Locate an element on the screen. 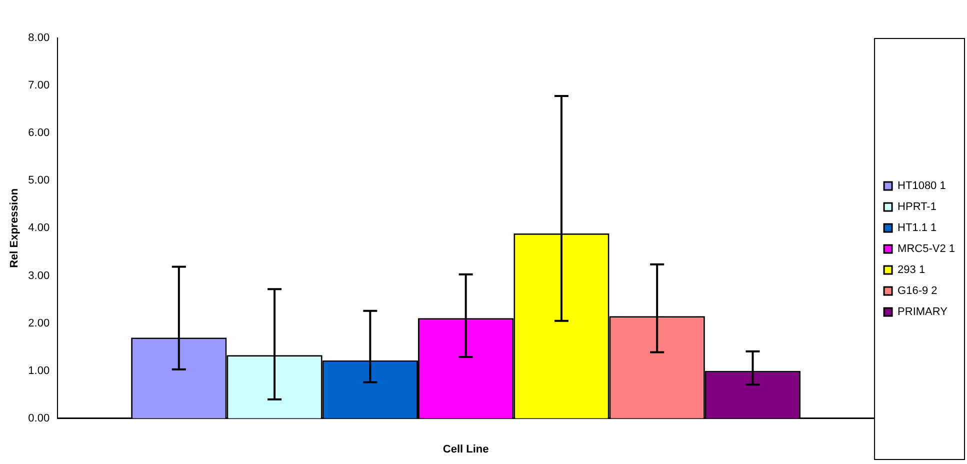 Image resolution: width=967 pixels, height=464 pixels. legend-label: HT1.1 1 is located at coordinates (917, 228).